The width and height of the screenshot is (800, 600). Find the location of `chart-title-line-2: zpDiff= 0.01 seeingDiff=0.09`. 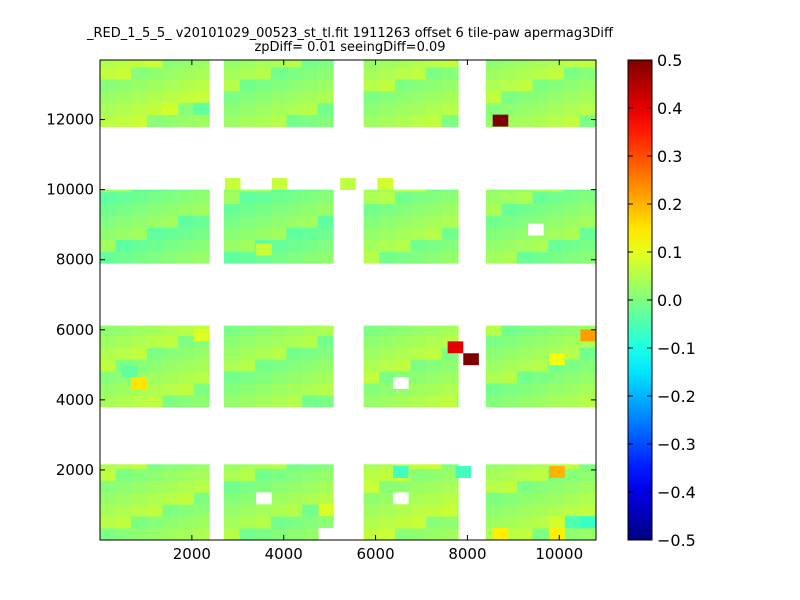

chart-title-line-2: zpDiff= 0.01 seeingDiff=0.09 is located at coordinates (350, 47).